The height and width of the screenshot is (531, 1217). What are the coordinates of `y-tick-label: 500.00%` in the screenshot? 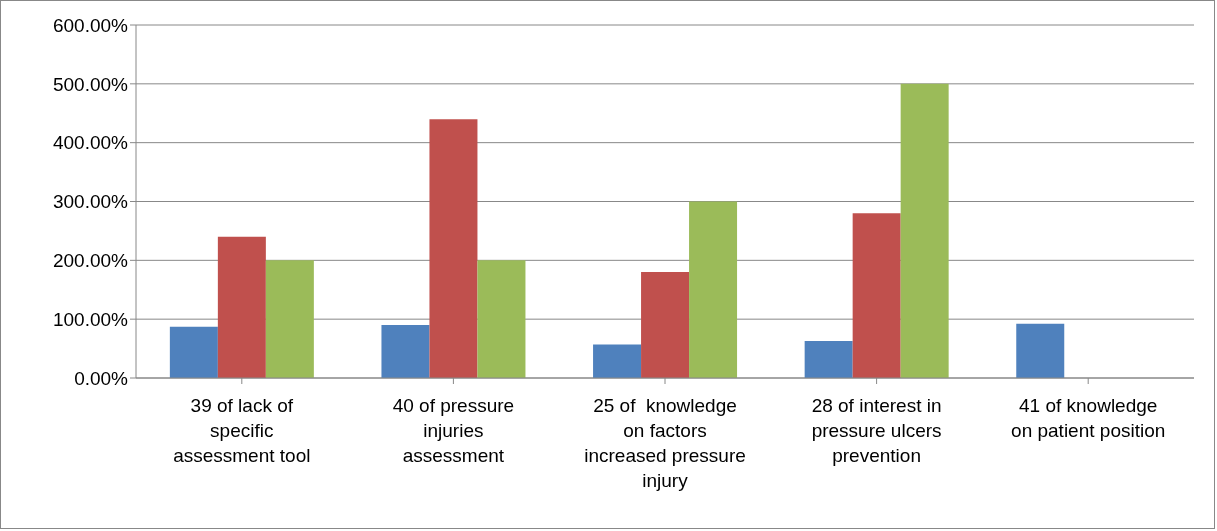 It's located at (90, 84).